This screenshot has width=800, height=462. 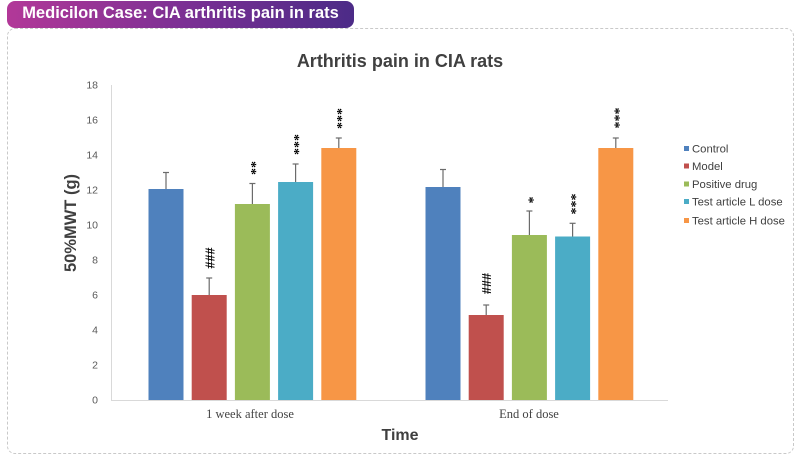 What do you see at coordinates (92, 191) in the screenshot?
I see `svg-text: 12` at bounding box center [92, 191].